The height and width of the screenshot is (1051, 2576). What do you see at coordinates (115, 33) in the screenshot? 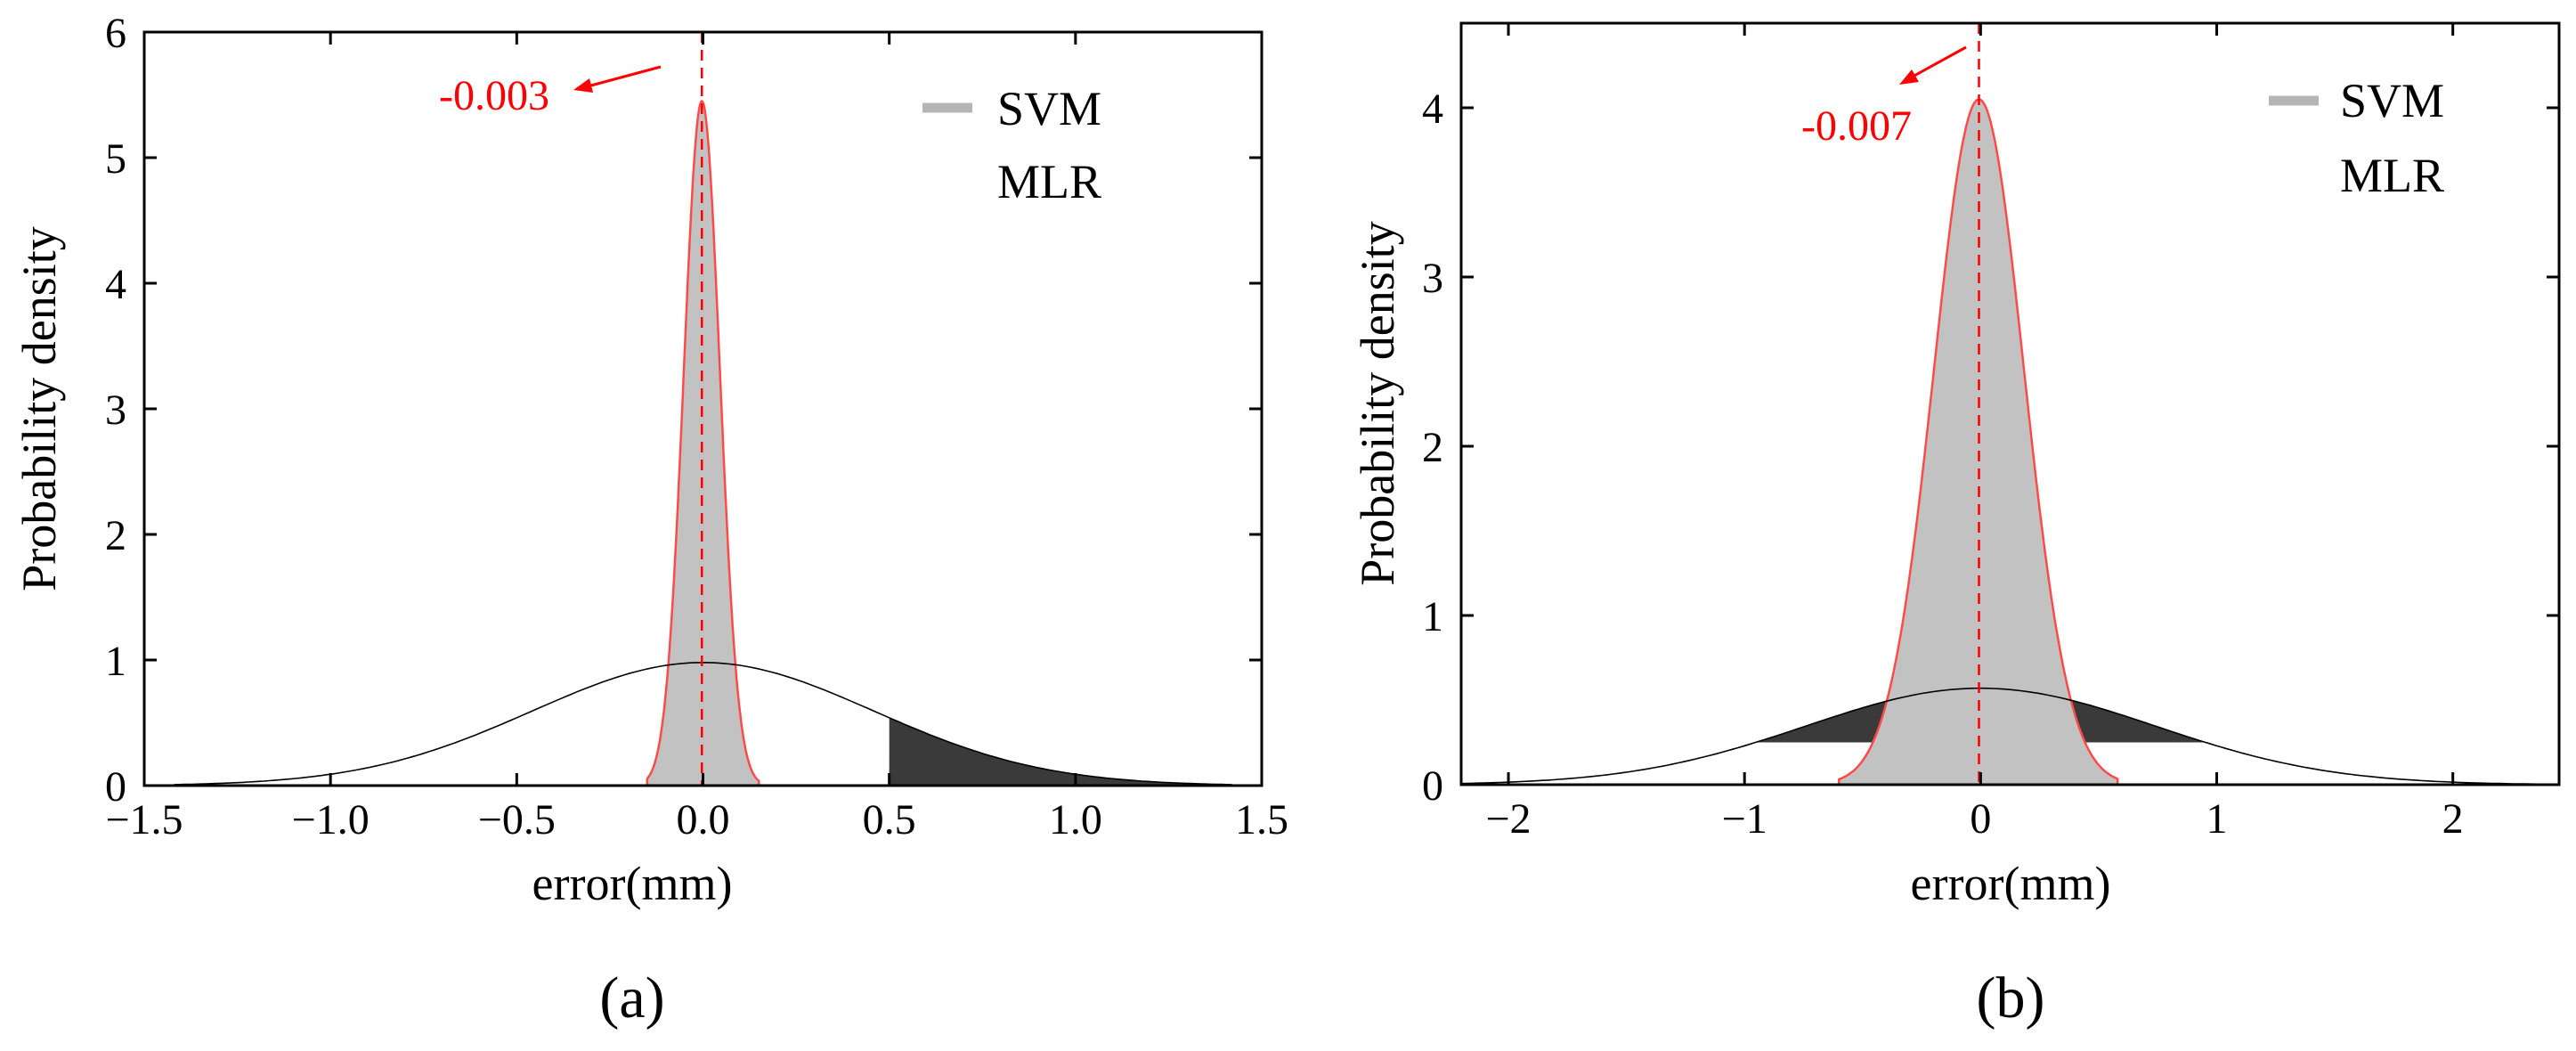
I see `chart-a-ytick-label: 6` at bounding box center [115, 33].